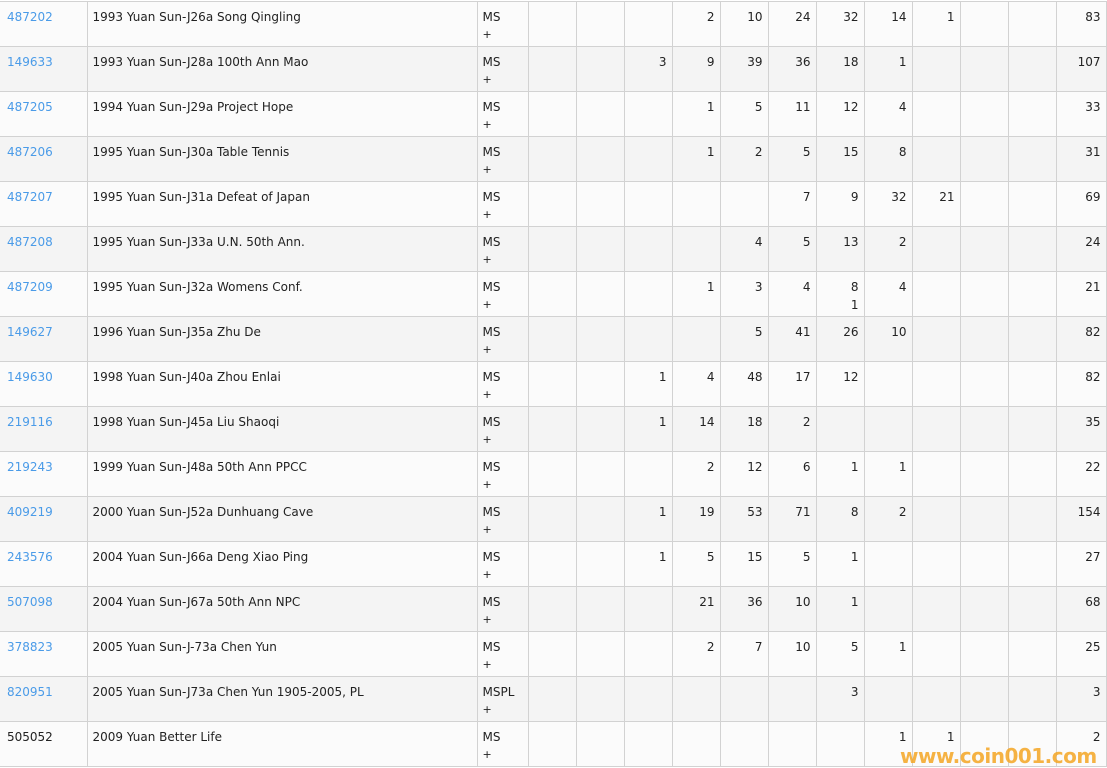  I want to click on total-cell: 82, so click(1081, 339).